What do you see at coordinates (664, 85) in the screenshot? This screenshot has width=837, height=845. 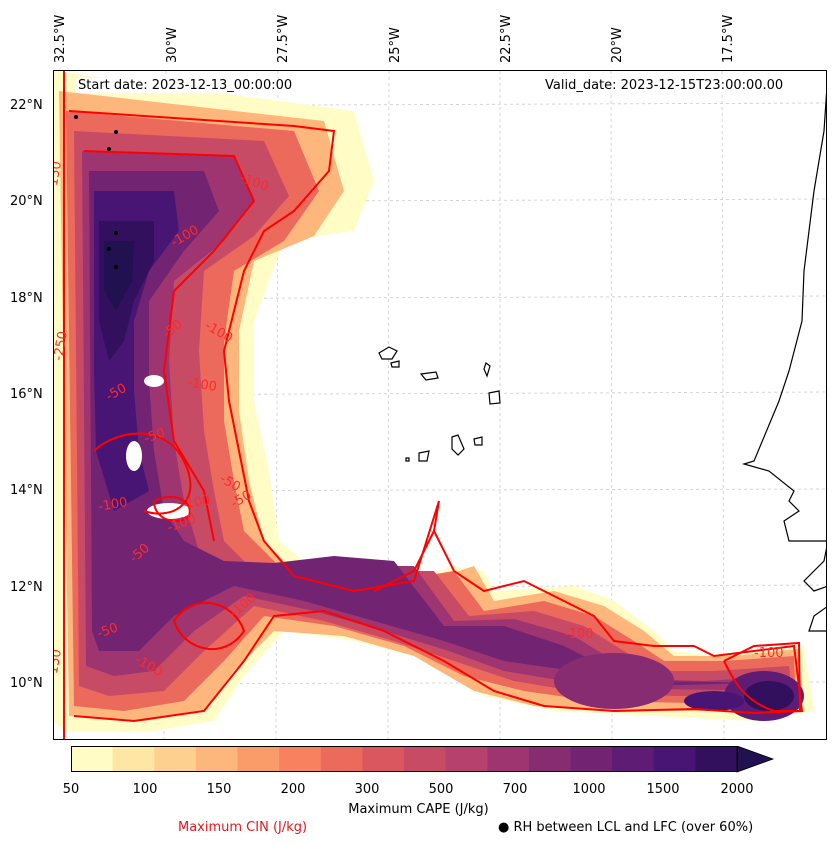 I see `valid-date-label: Valid_date: 2023-12-15T23:00:00.00` at bounding box center [664, 85].